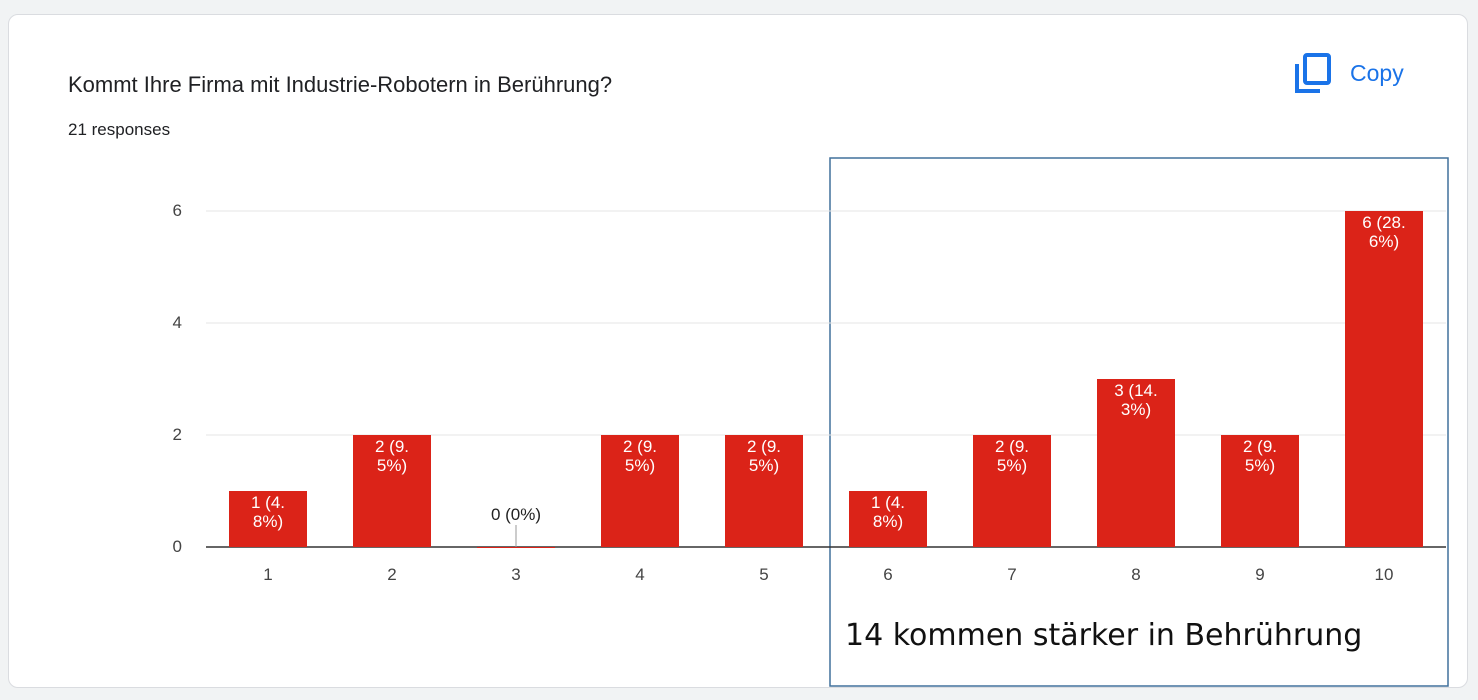 This screenshot has height=700, width=1478. Describe the element at coordinates (1384, 232) in the screenshot. I see `value-label: 6 (28.6%)` at that location.